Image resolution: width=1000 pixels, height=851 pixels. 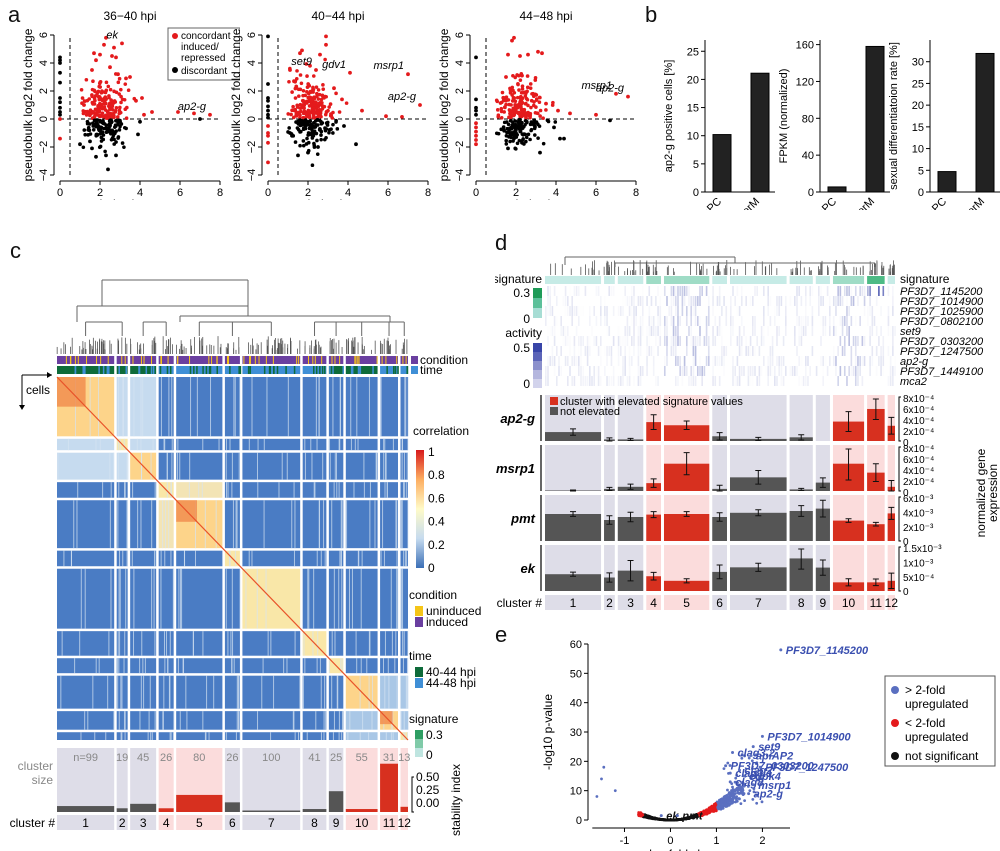 I want to click on cluster-size-value: 45, so click(x=143, y=758).